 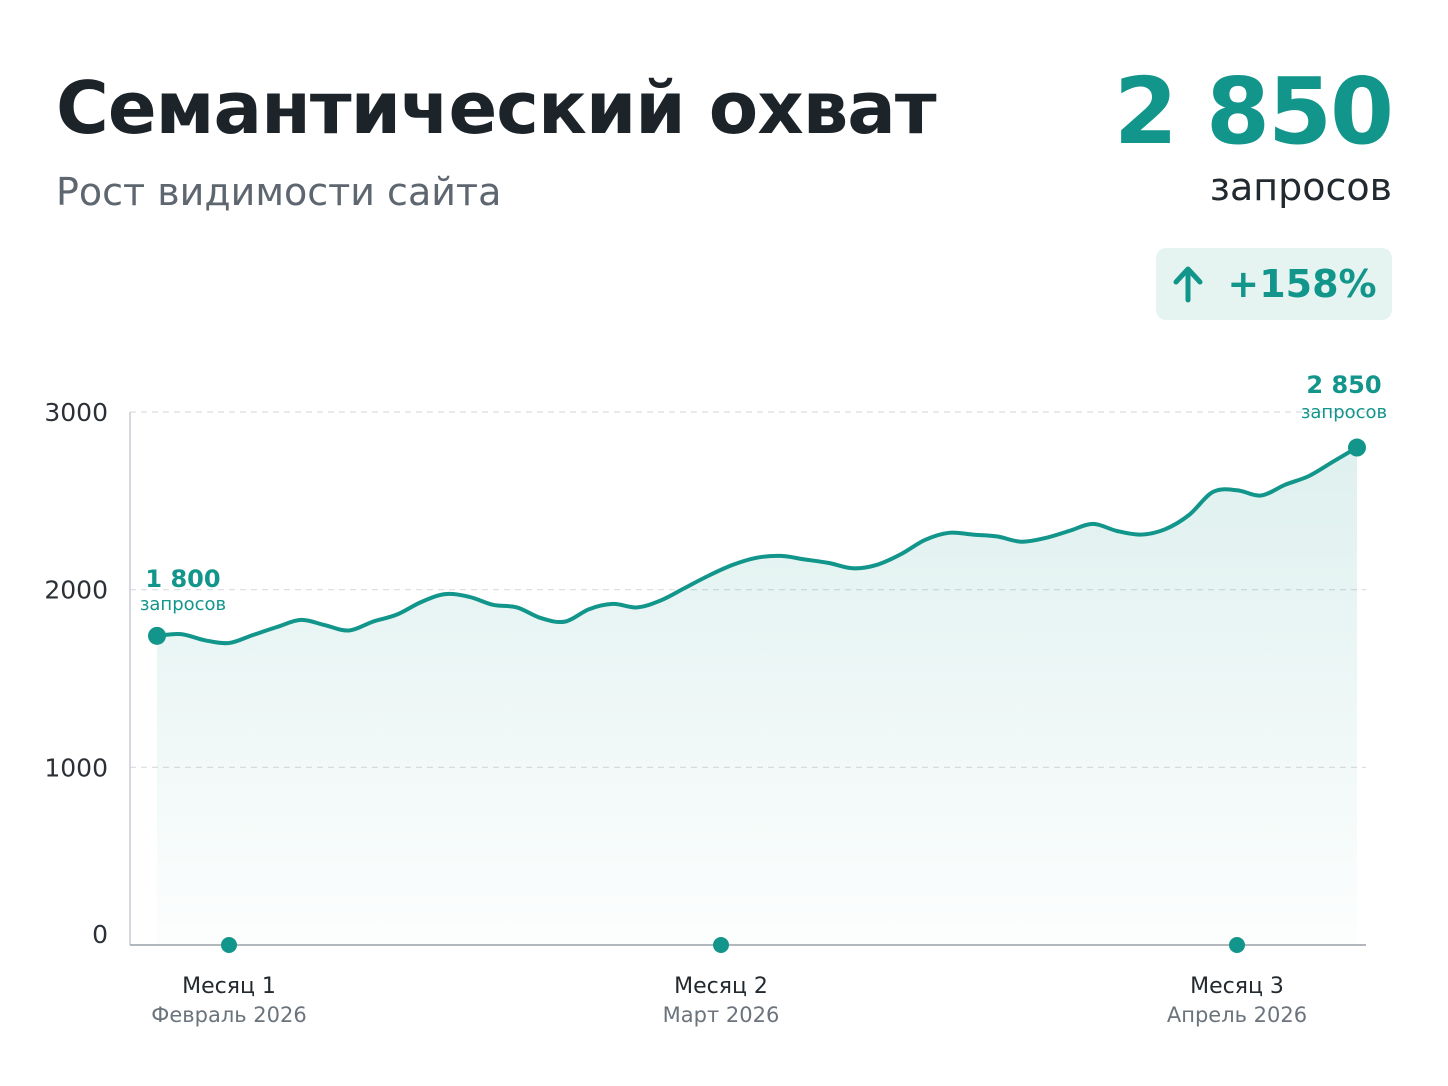 I want to click on month-date-label: Февраль 2026, so click(x=229, y=1015).